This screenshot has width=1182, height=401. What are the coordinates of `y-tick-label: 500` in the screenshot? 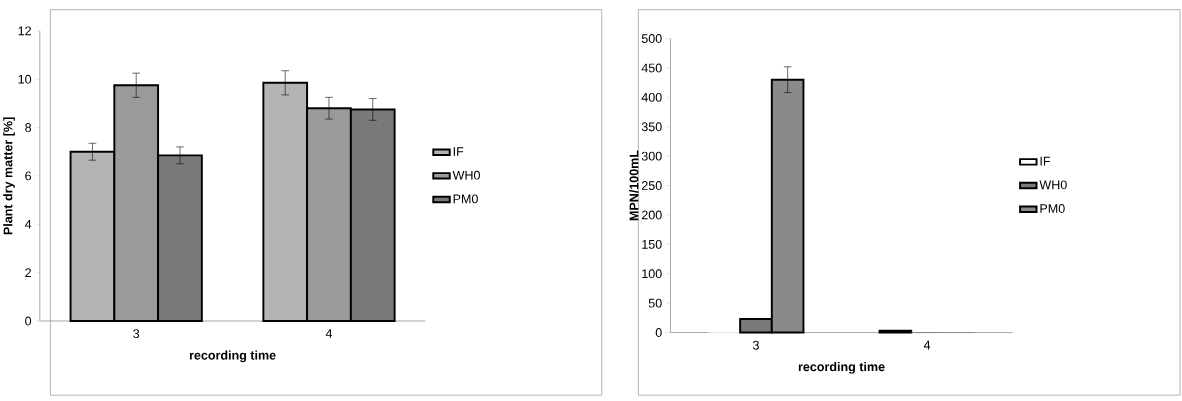 It's located at (651, 39).